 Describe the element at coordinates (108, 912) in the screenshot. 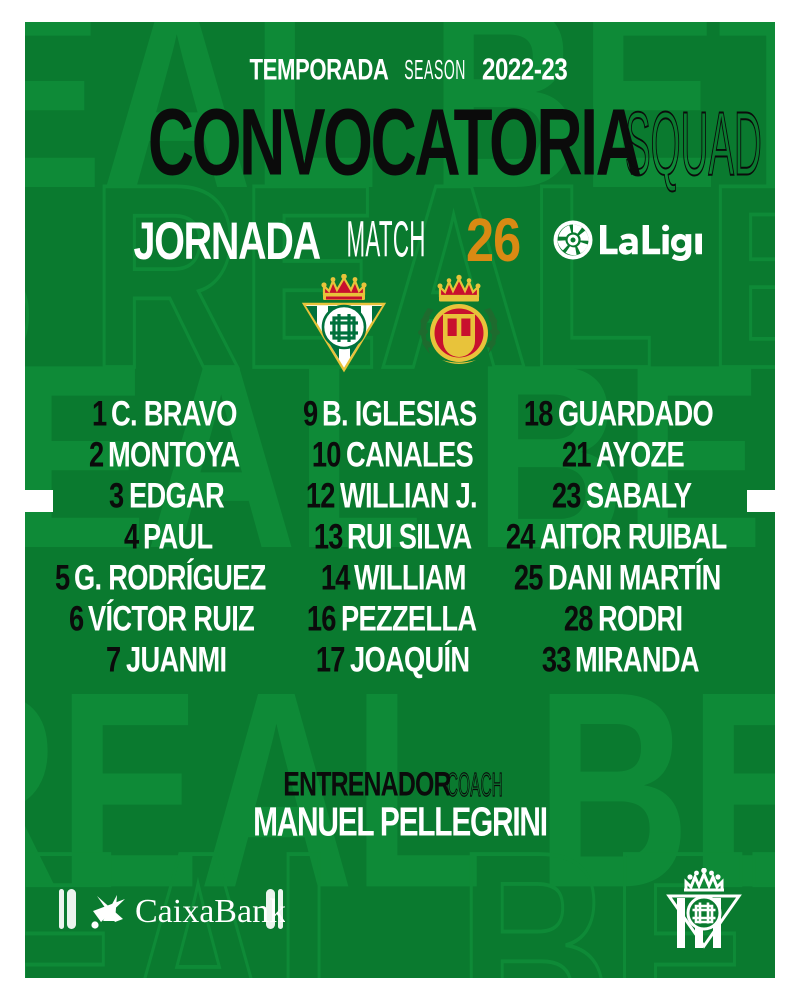

I see `caixabank-star-icon` at that location.